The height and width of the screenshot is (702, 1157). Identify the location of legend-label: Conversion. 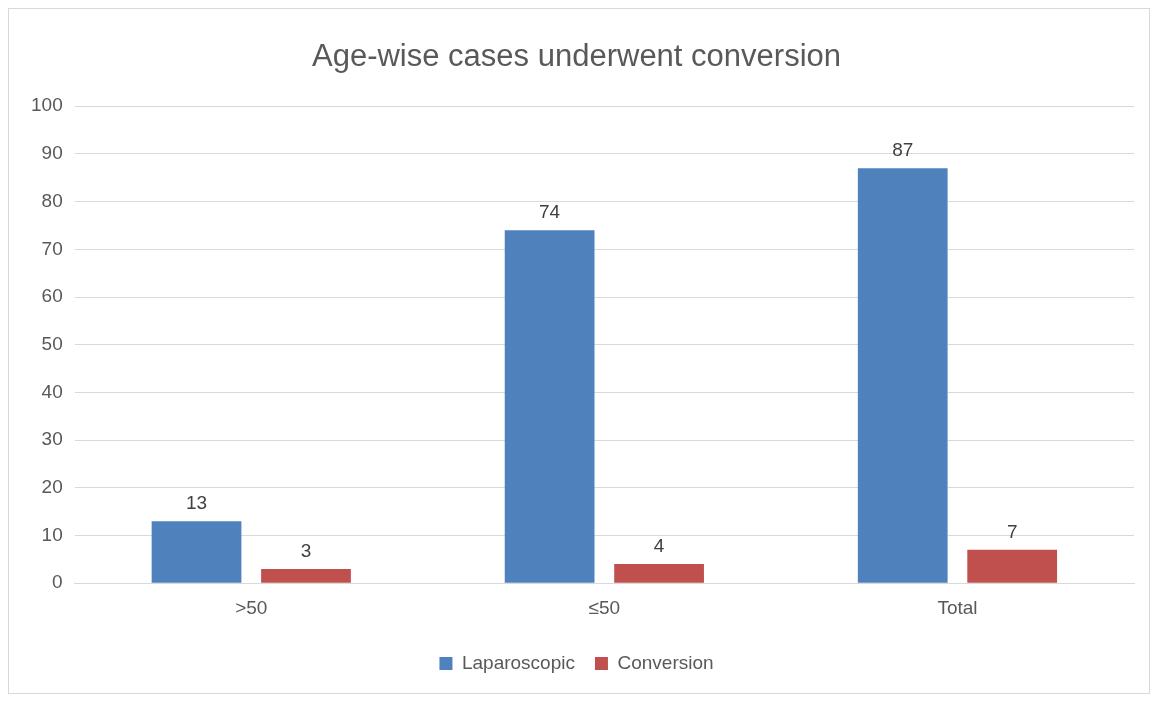
(665, 662).